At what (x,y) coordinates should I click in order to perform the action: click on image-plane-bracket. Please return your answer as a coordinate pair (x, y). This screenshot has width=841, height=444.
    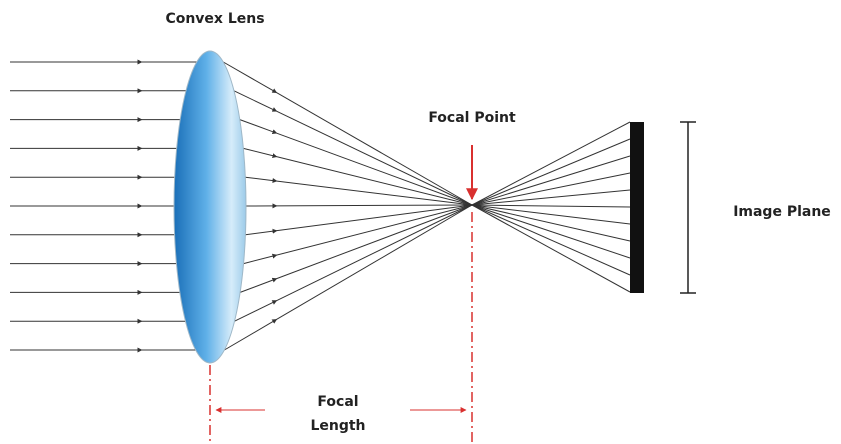
    Looking at the image, I should click on (688, 207).